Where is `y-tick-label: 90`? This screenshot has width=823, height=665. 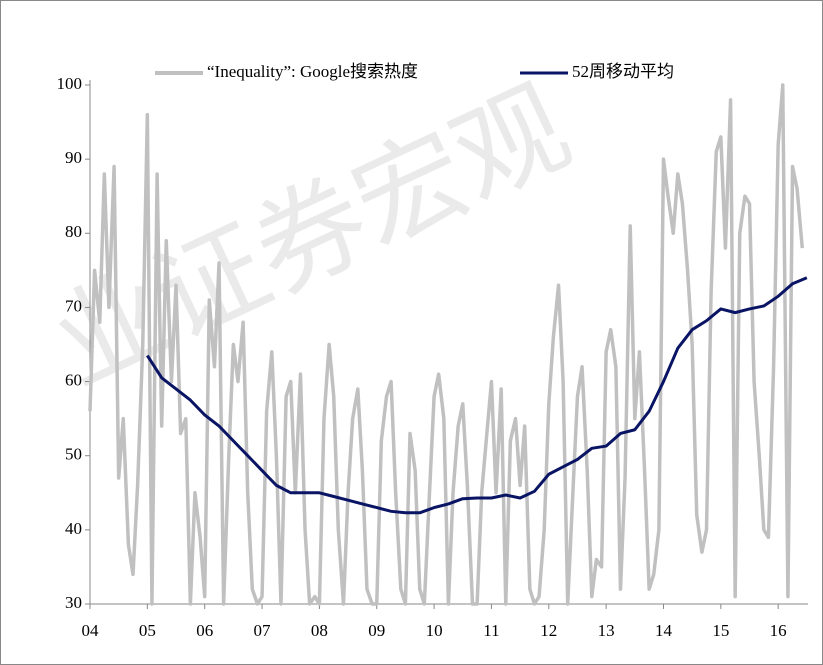
y-tick-label: 90 is located at coordinates (73, 157).